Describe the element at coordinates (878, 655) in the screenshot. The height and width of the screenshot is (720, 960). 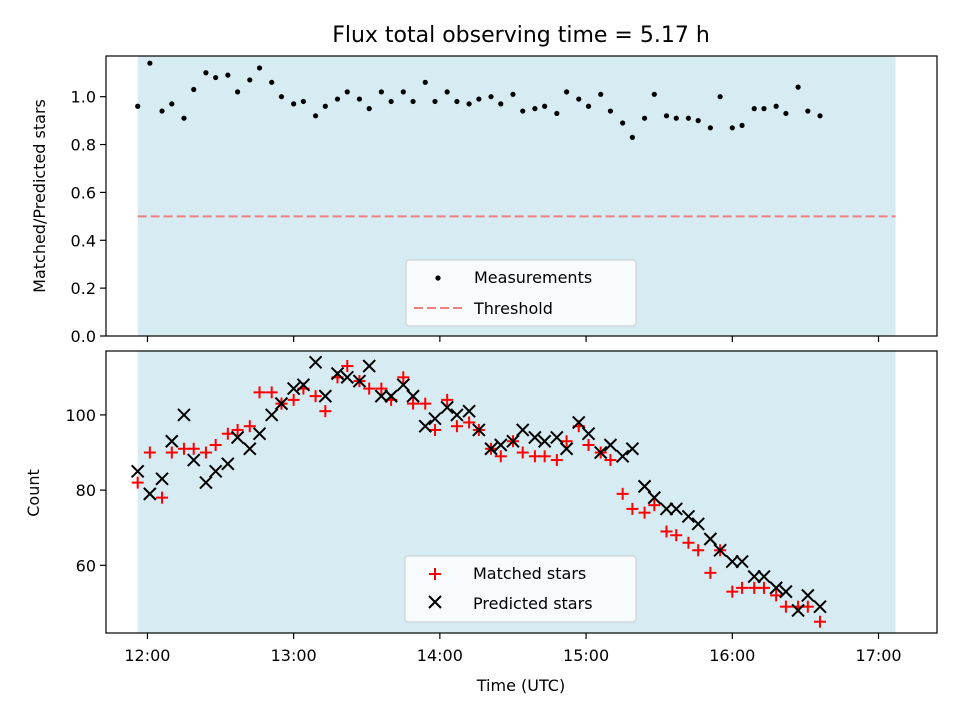
I see `x-tick-label: 17:00` at that location.